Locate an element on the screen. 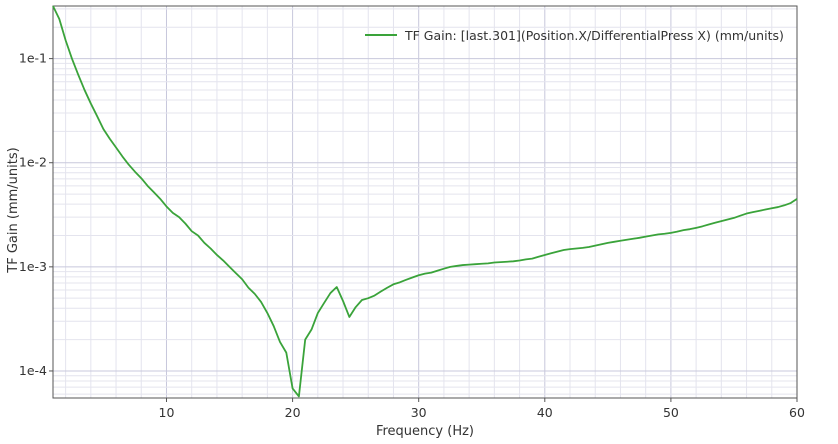  x-tick-label: 30 is located at coordinates (419, 412).